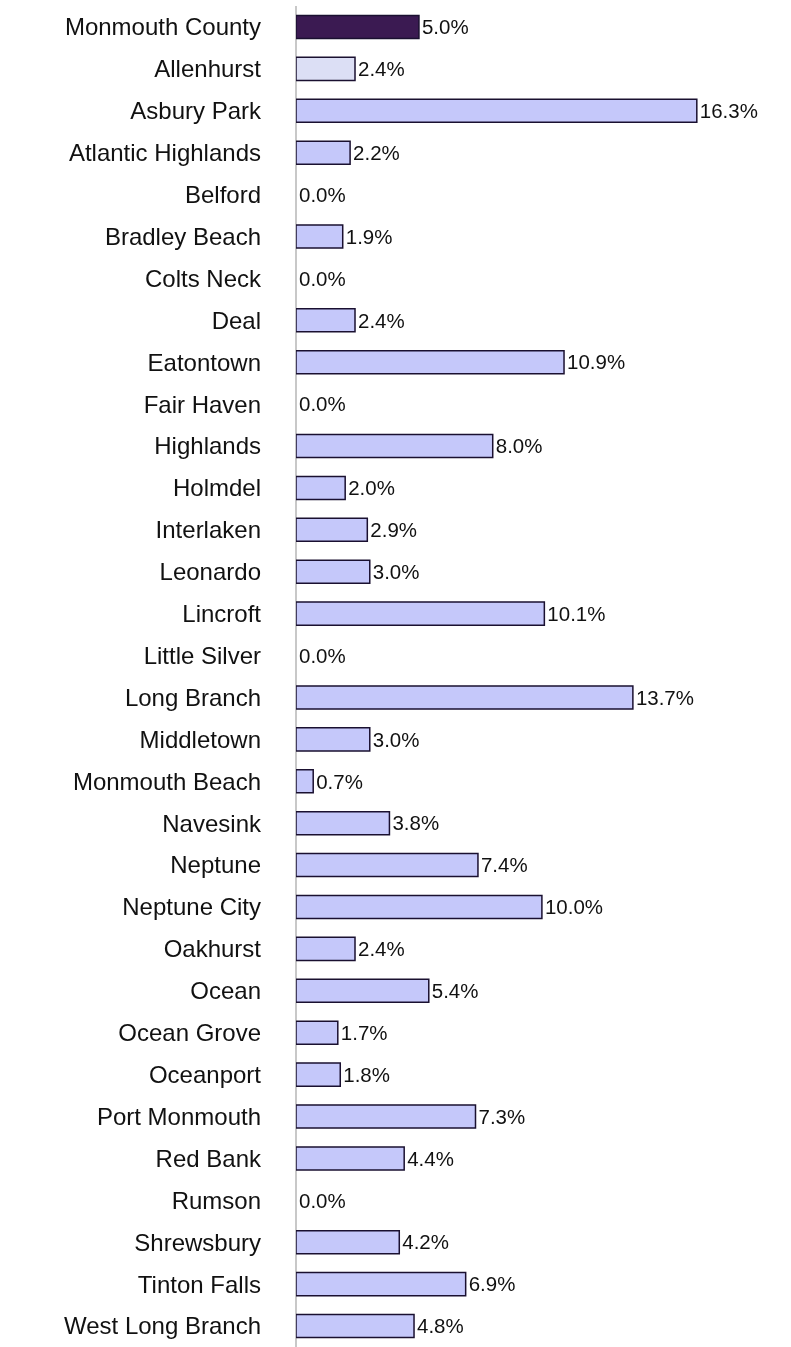 The image size is (791, 1347). I want to click on y-tick-label: Monmouth County, so click(162, 27).